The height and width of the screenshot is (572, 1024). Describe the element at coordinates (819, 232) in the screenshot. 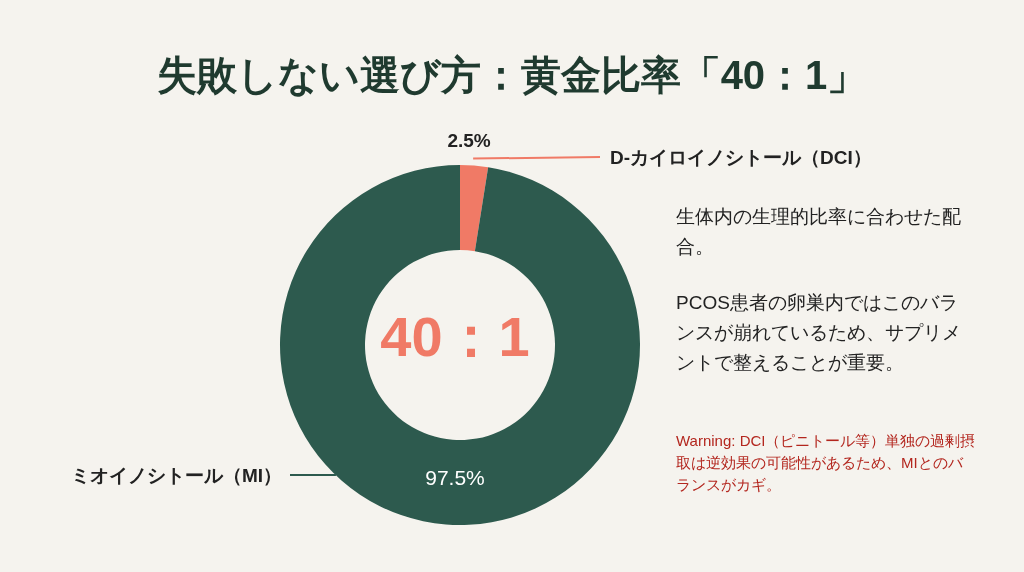

I see `text: 生体内の生理的比率に合わせた配合。` at that location.